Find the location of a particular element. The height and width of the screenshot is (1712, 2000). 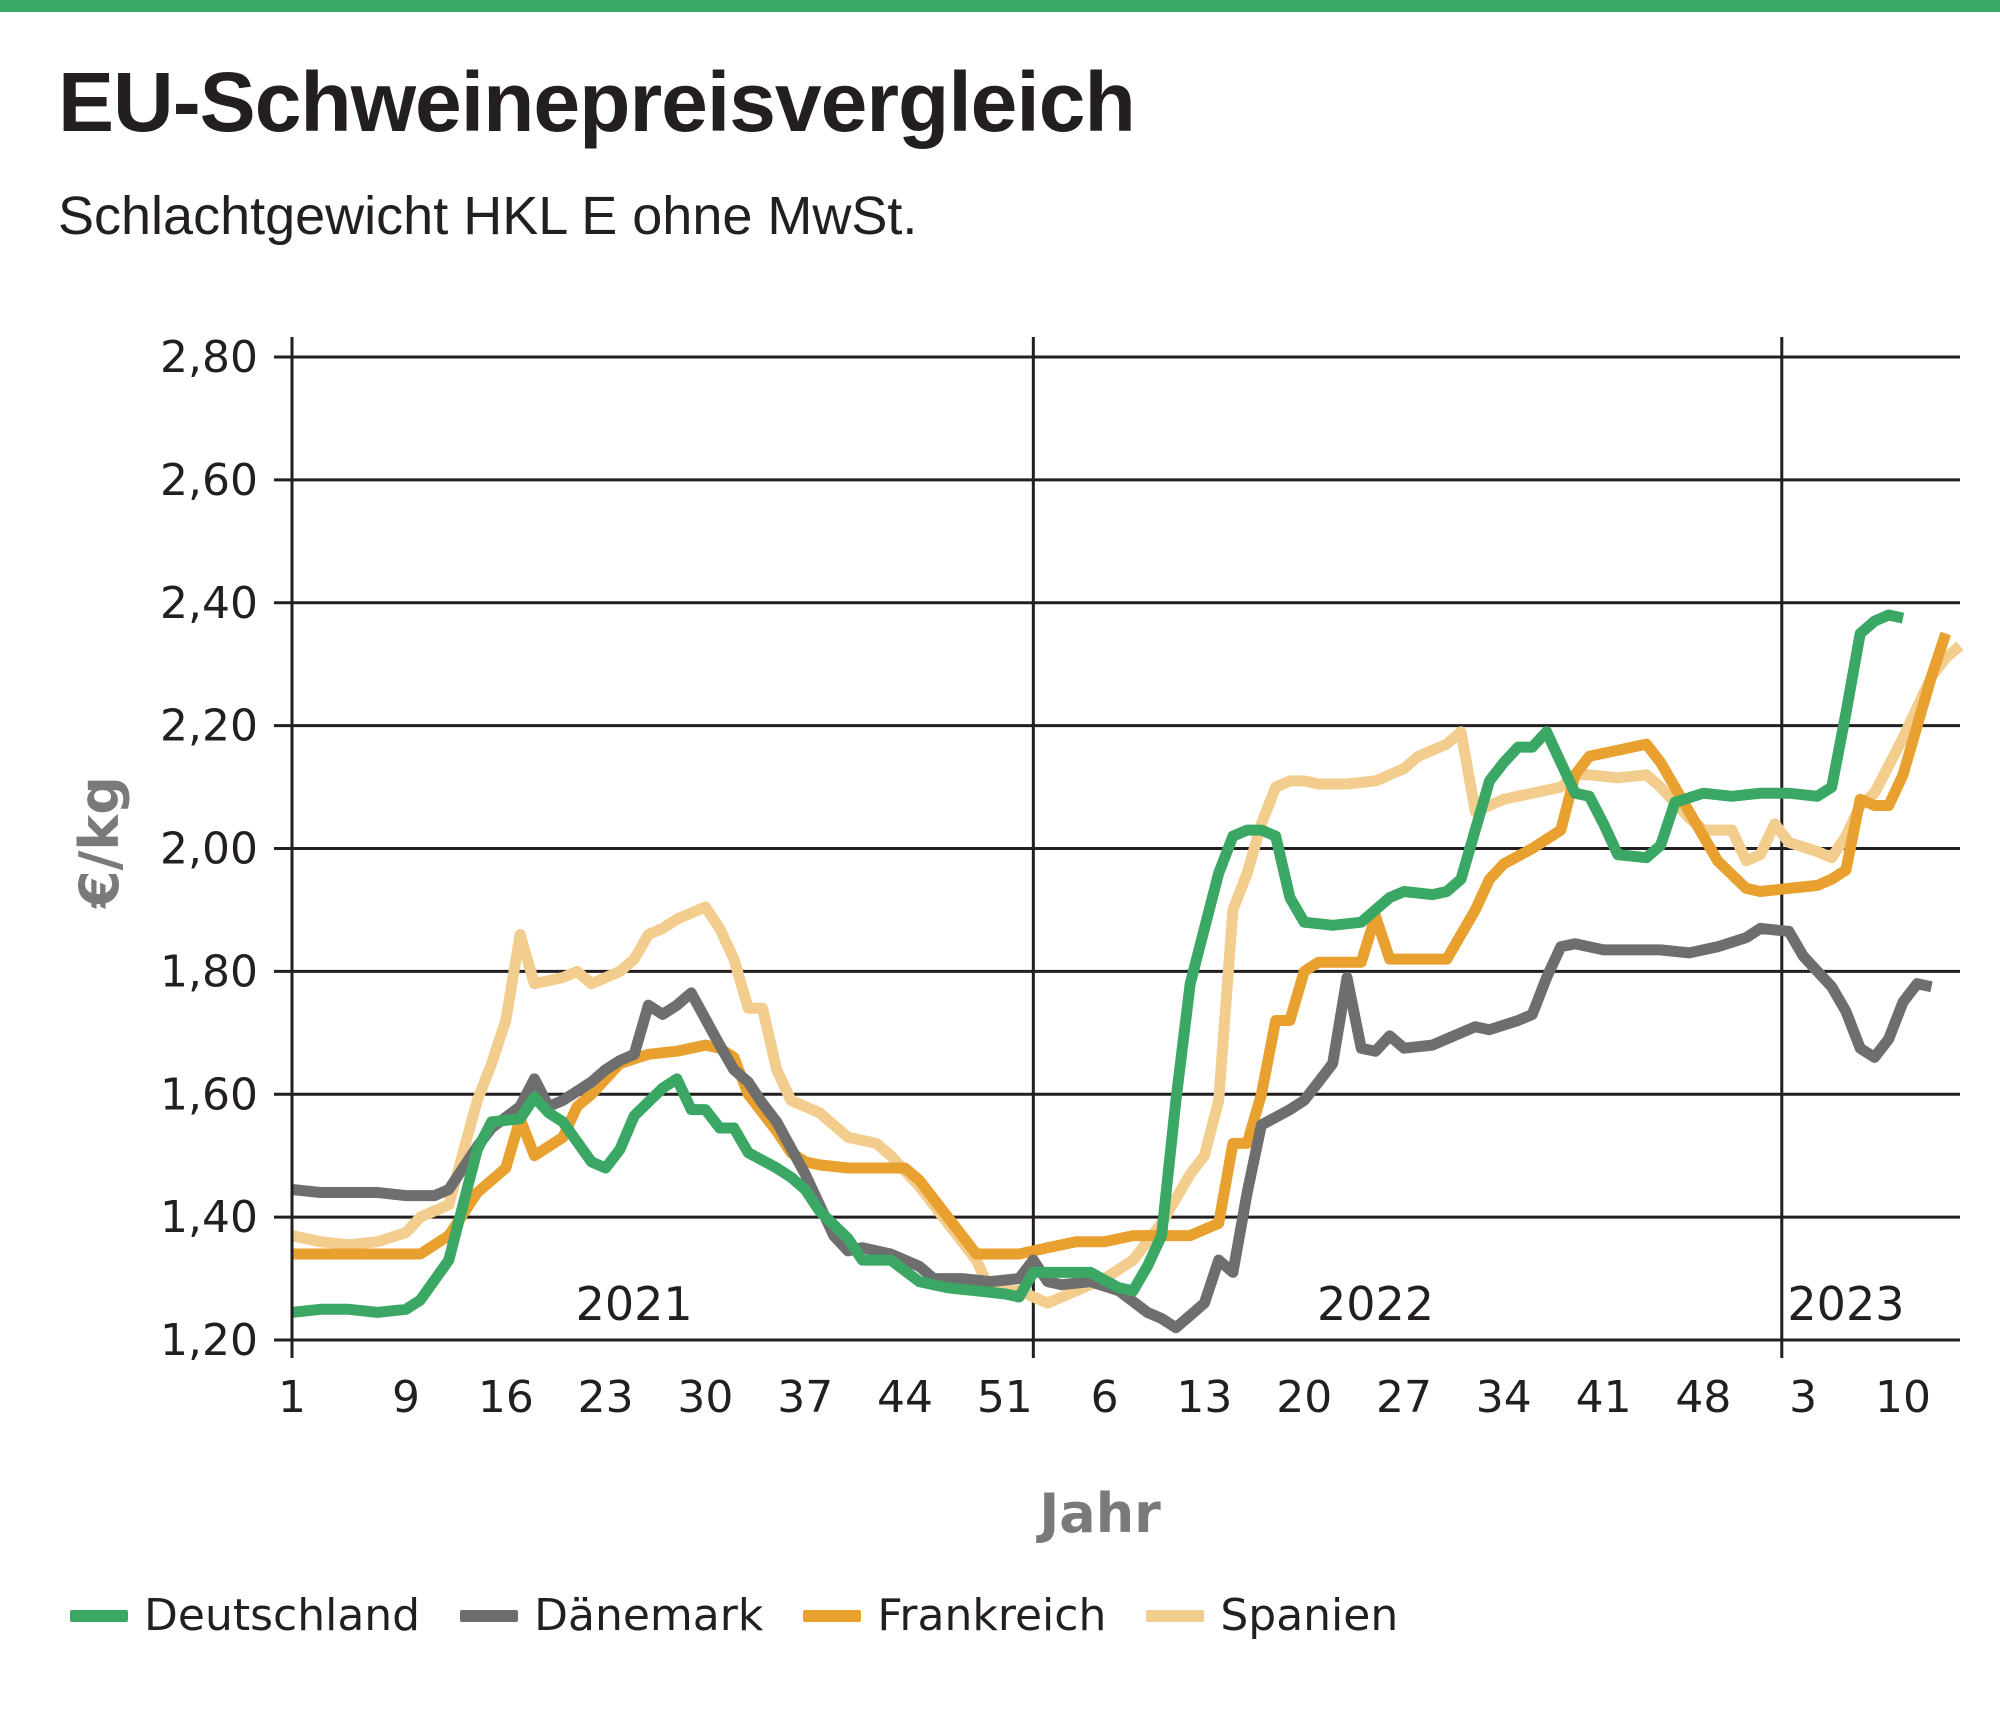

x-tick-label: 27 is located at coordinates (1404, 1397).